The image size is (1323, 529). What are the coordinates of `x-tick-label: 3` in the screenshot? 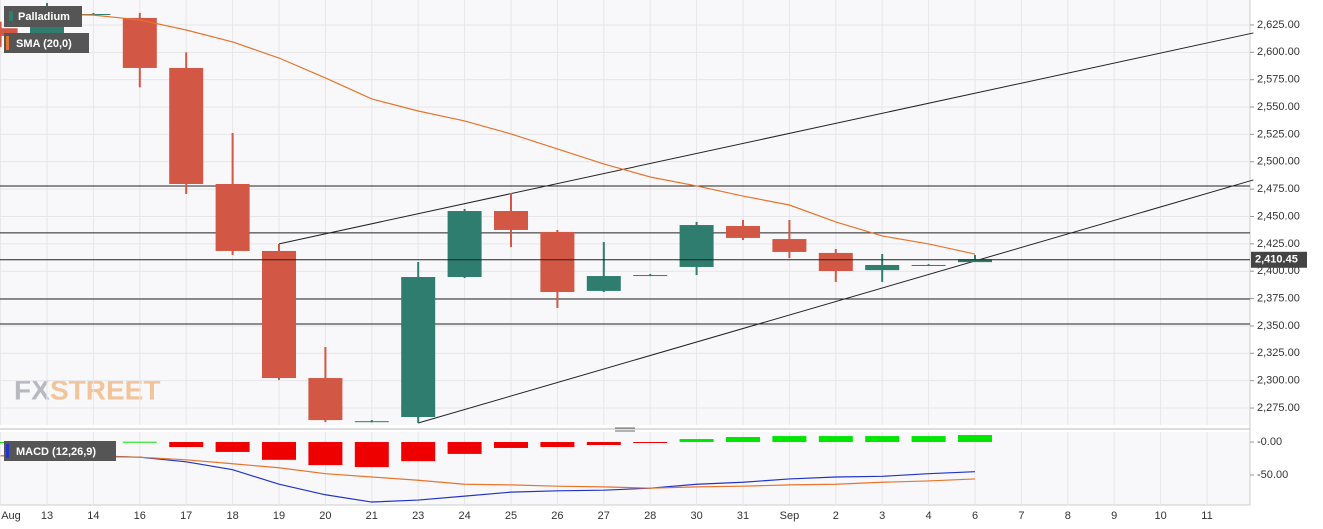 It's located at (882, 516).